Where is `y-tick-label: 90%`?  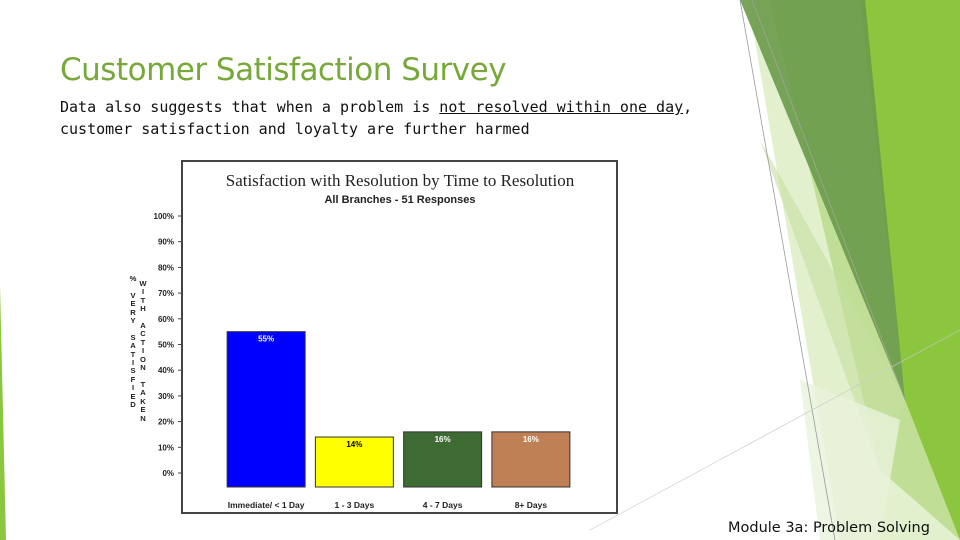
y-tick-label: 90% is located at coordinates (166, 242).